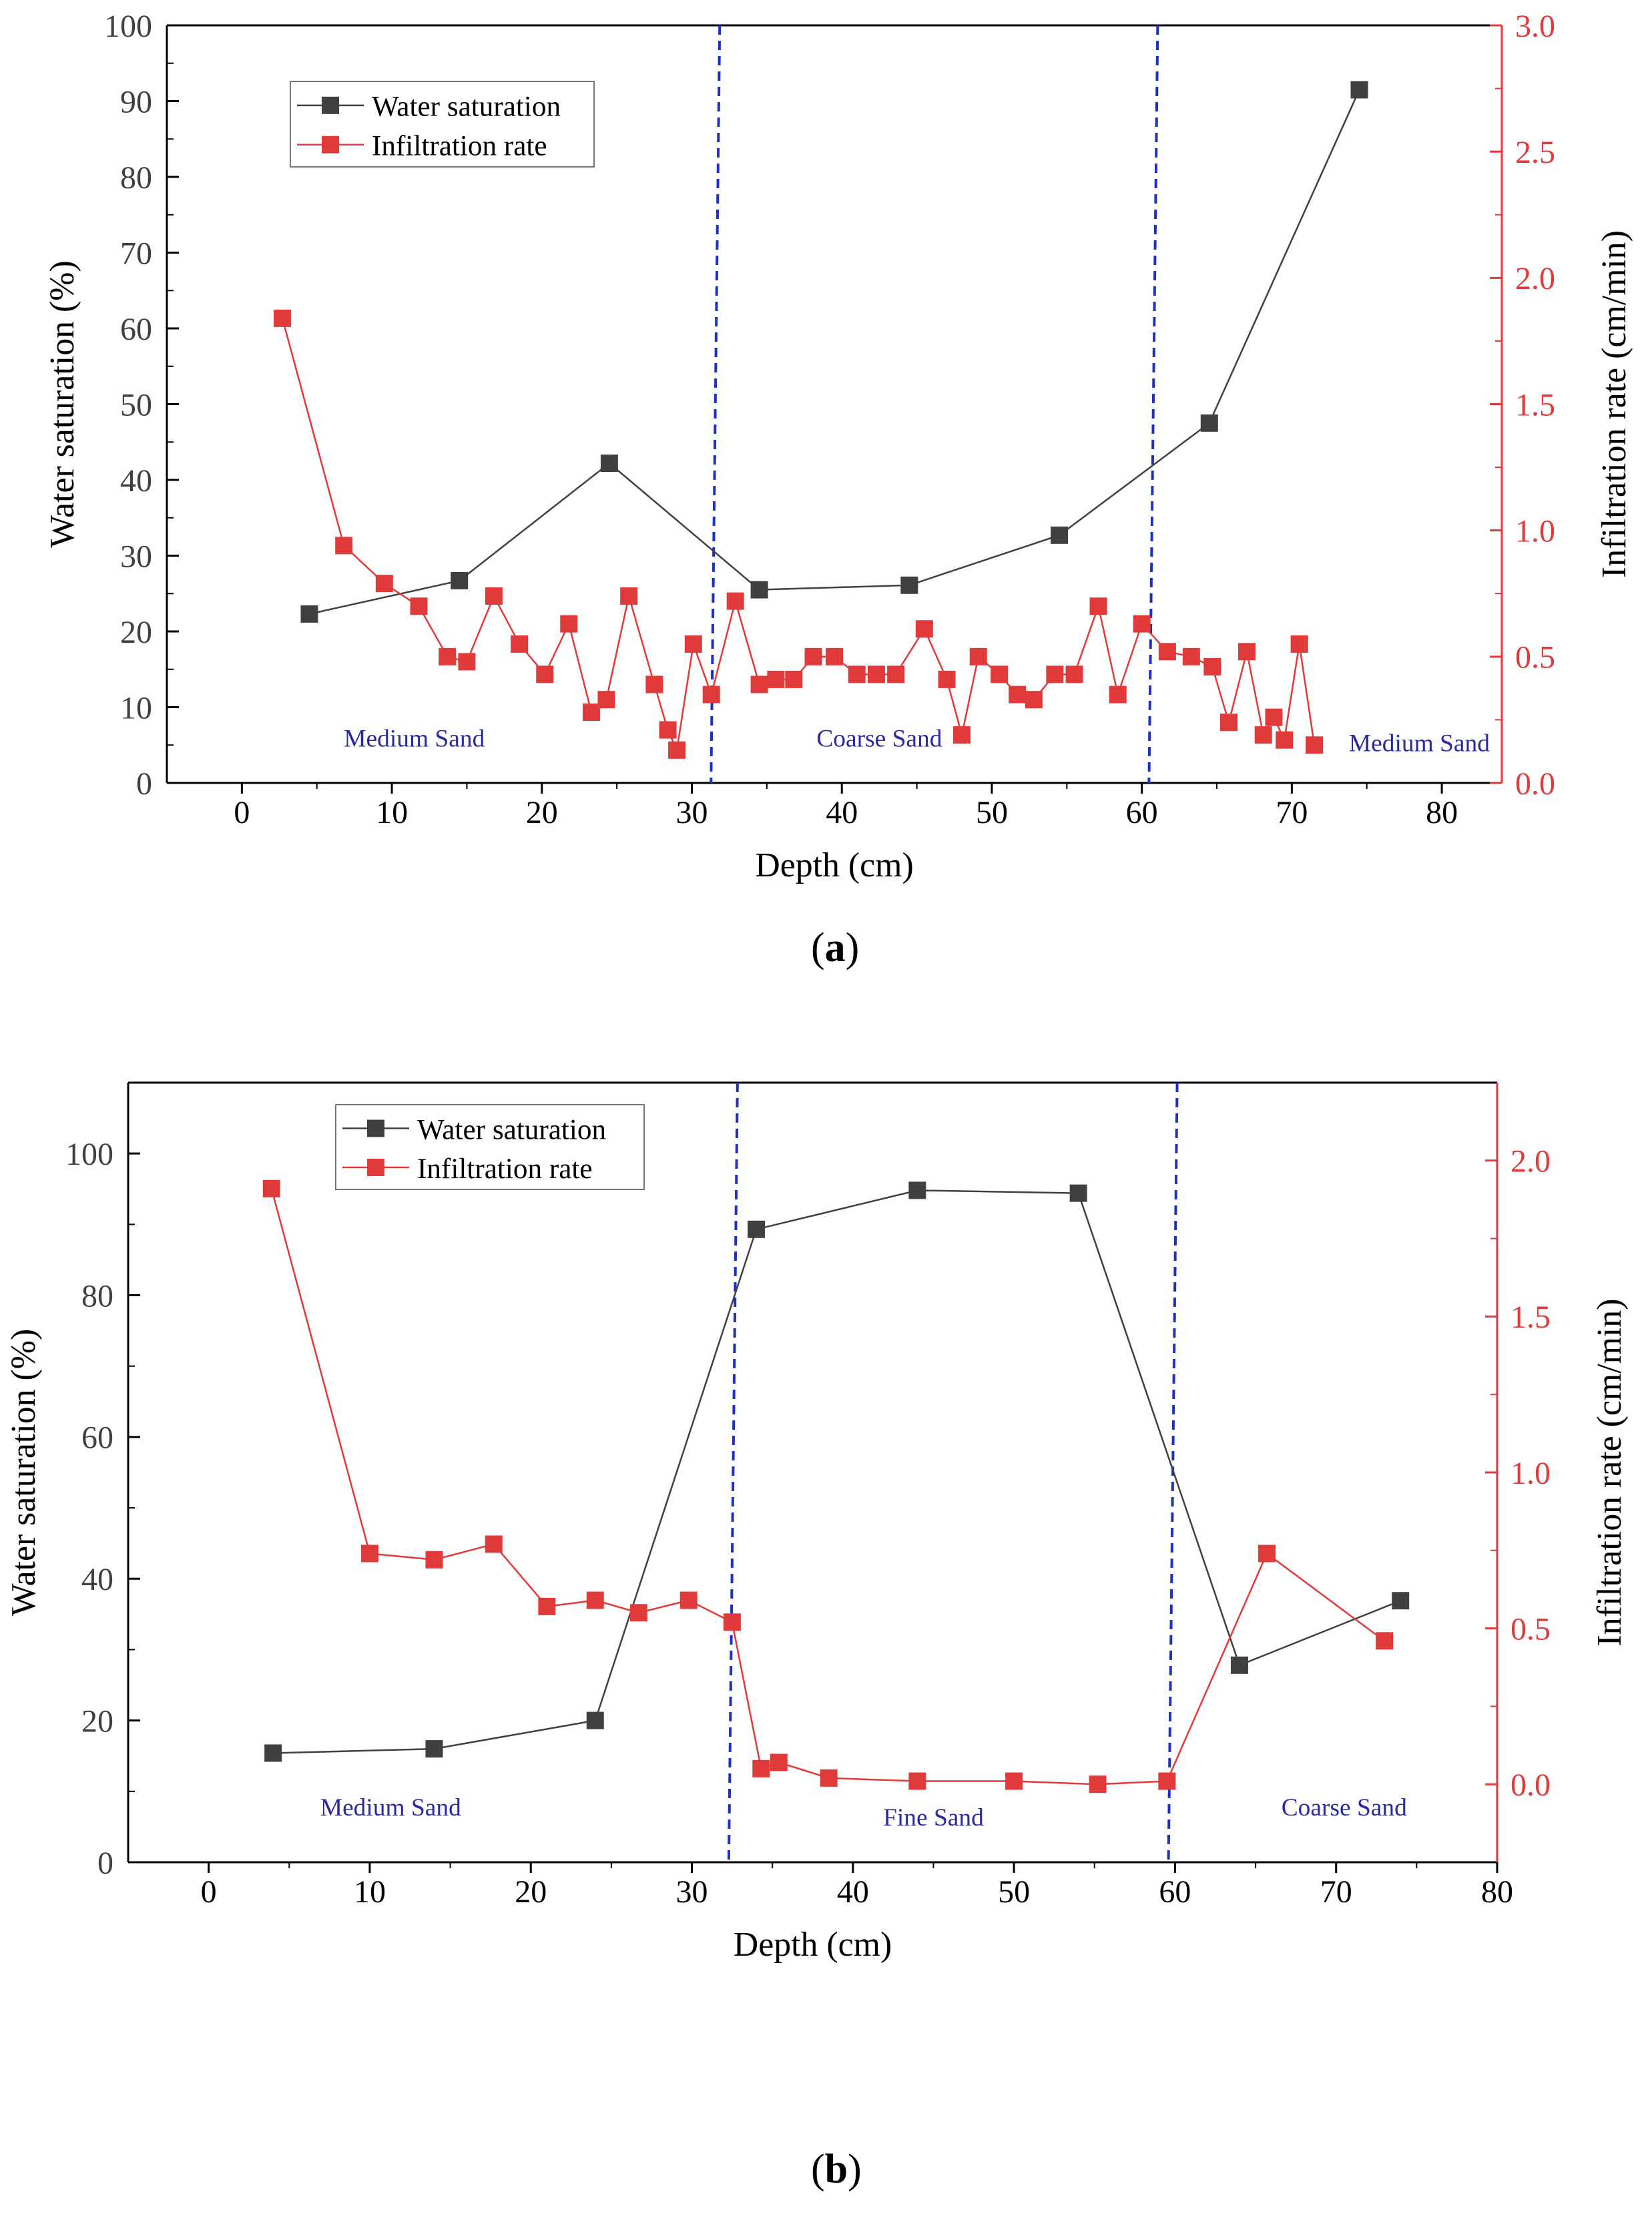  I want to click on panel-label-a-letter: a, so click(835, 948).